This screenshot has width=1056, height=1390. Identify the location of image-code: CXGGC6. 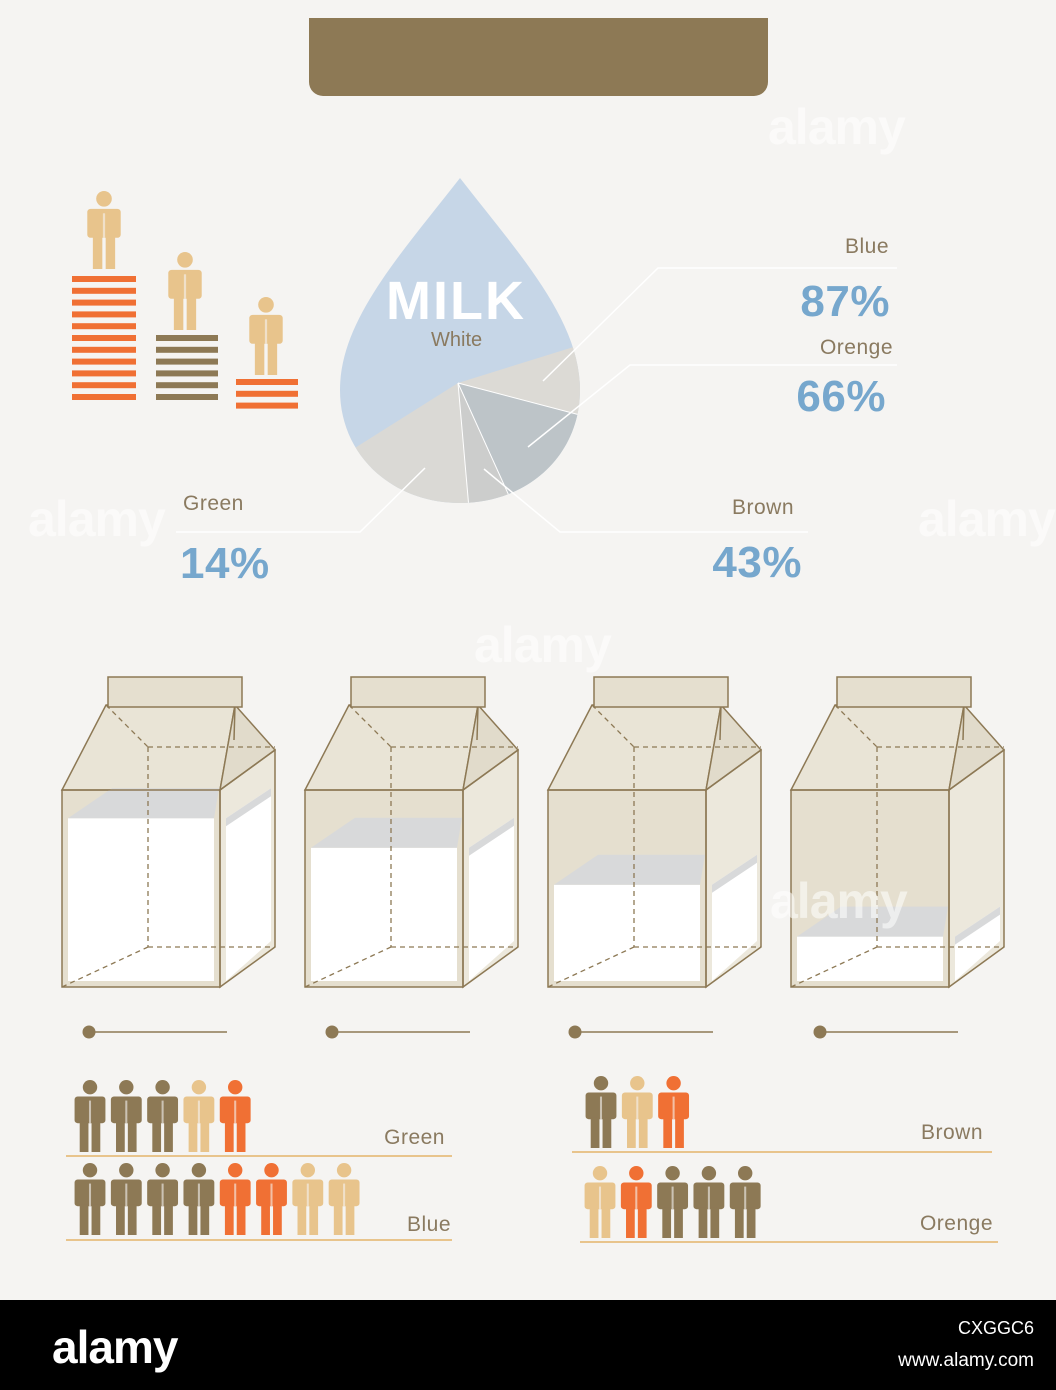
(995, 1328).